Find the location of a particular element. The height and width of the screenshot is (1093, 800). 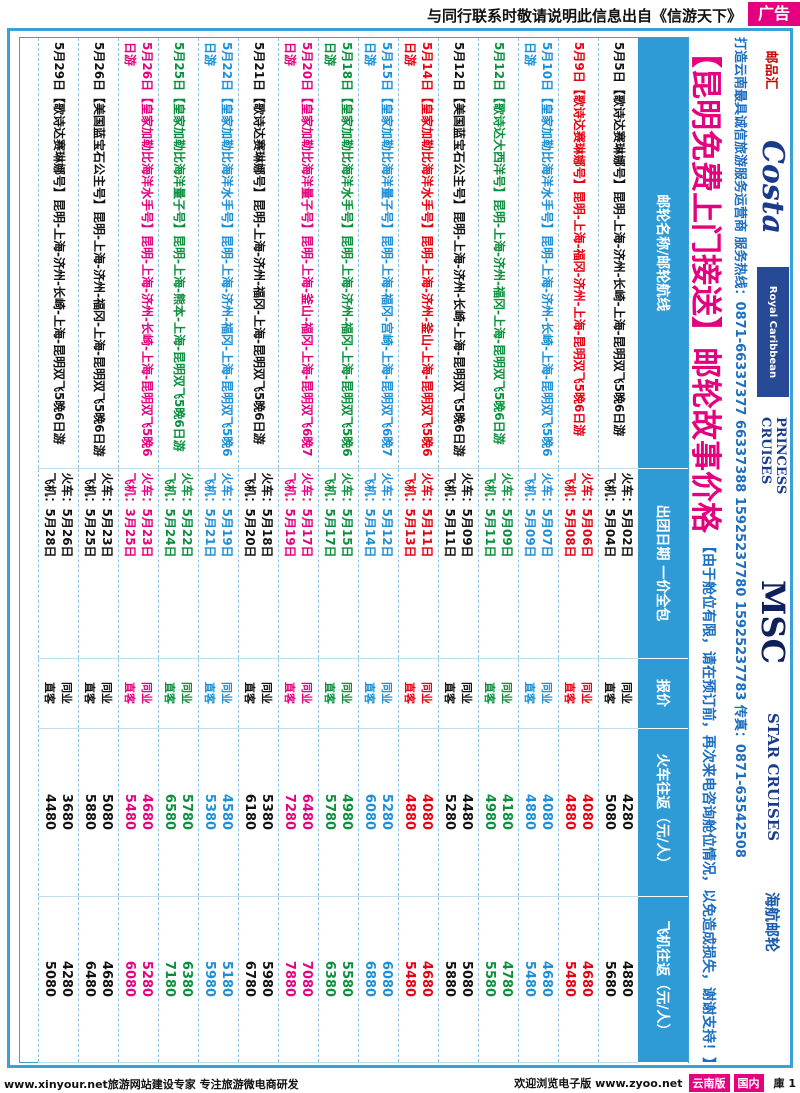

route-cell-line: 5月12日【美国蓝宝石公主号】昆明-上海-济州-长崎-上海-昆明双飞5晚6日游 is located at coordinates (459, 249).